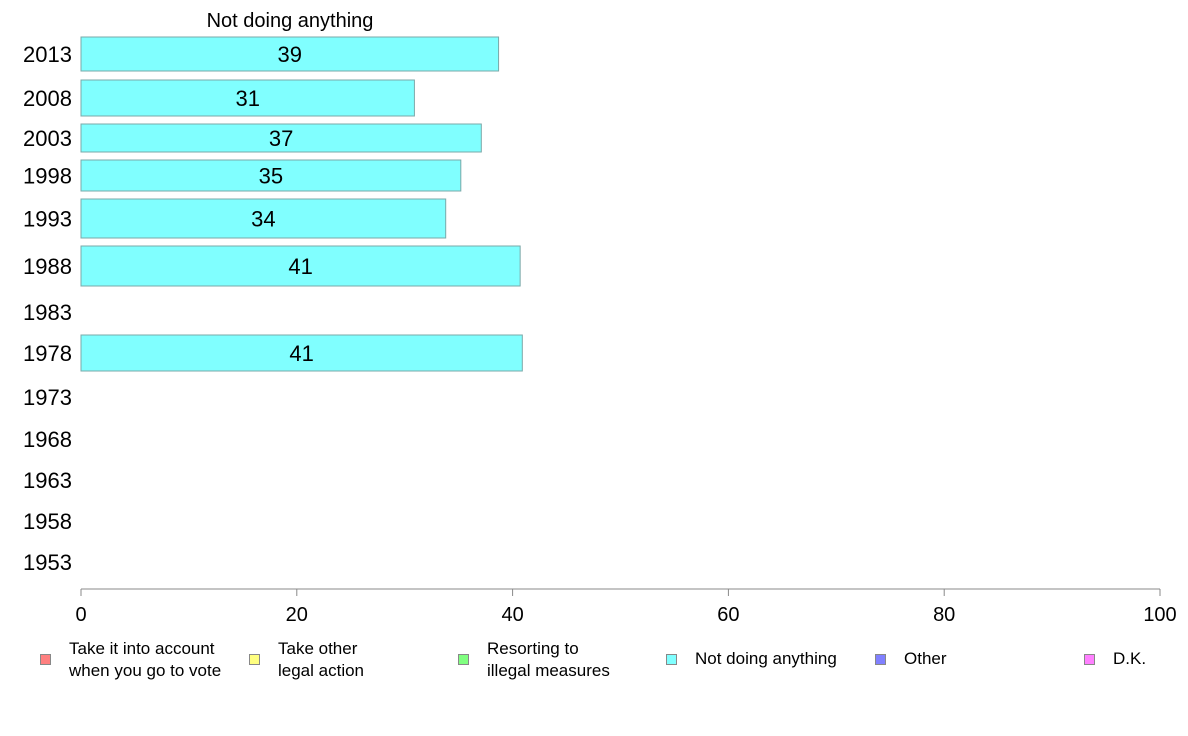 The height and width of the screenshot is (736, 1188). I want to click on x-tick-label: 20, so click(297, 615).